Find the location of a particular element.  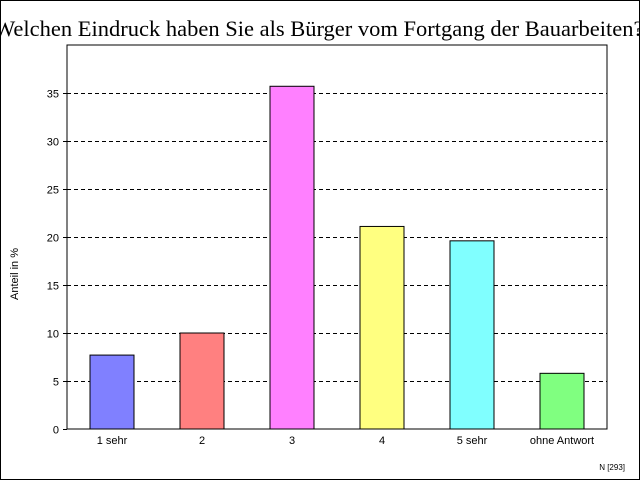

y-tick-label: 5 is located at coordinates (56, 383).